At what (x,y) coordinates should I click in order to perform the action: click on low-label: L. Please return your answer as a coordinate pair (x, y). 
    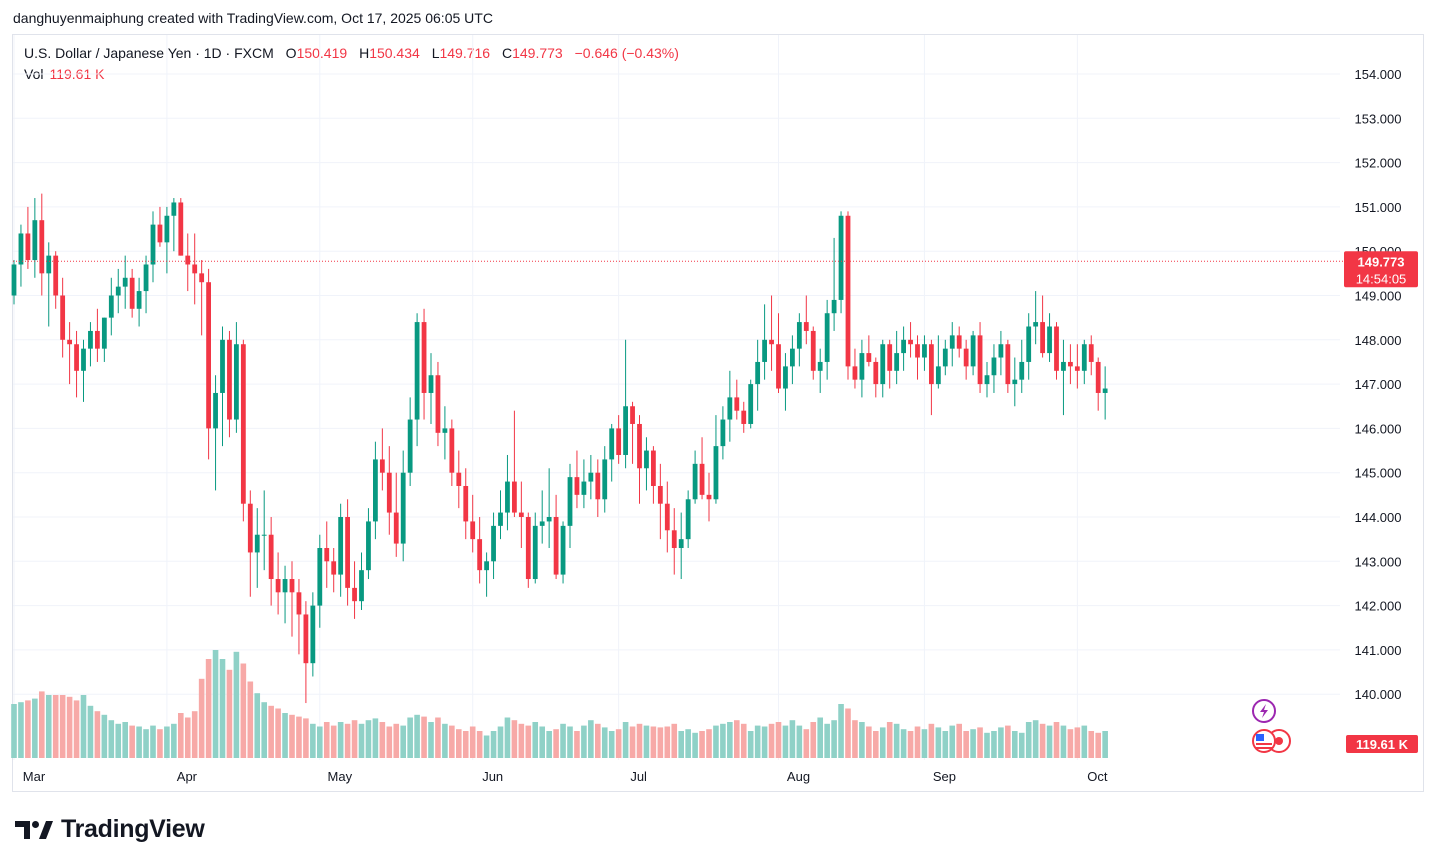
    Looking at the image, I should click on (435, 53).